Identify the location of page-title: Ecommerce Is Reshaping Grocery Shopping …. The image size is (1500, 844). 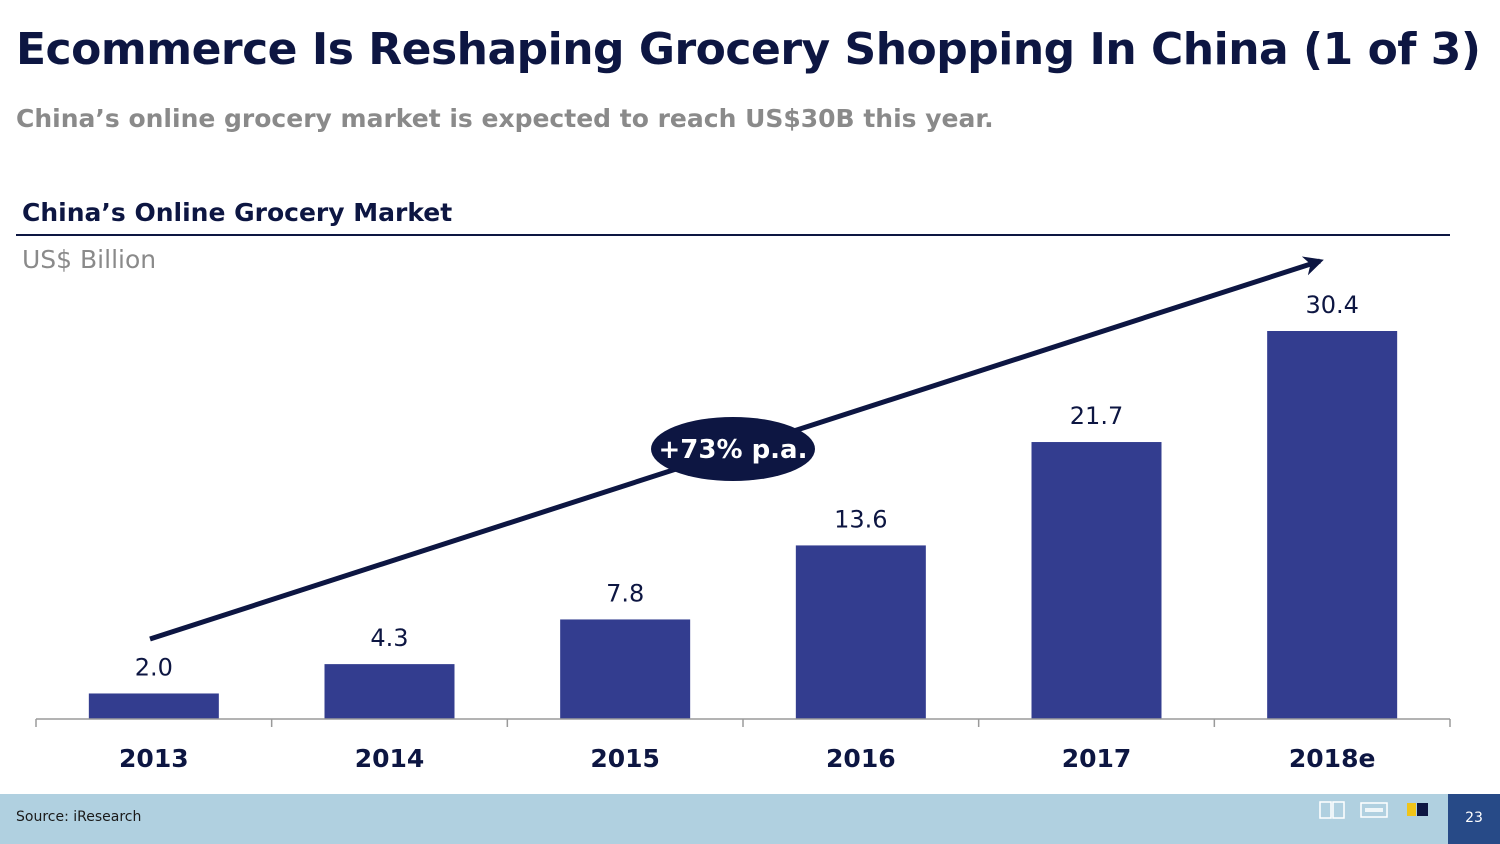
(748, 49).